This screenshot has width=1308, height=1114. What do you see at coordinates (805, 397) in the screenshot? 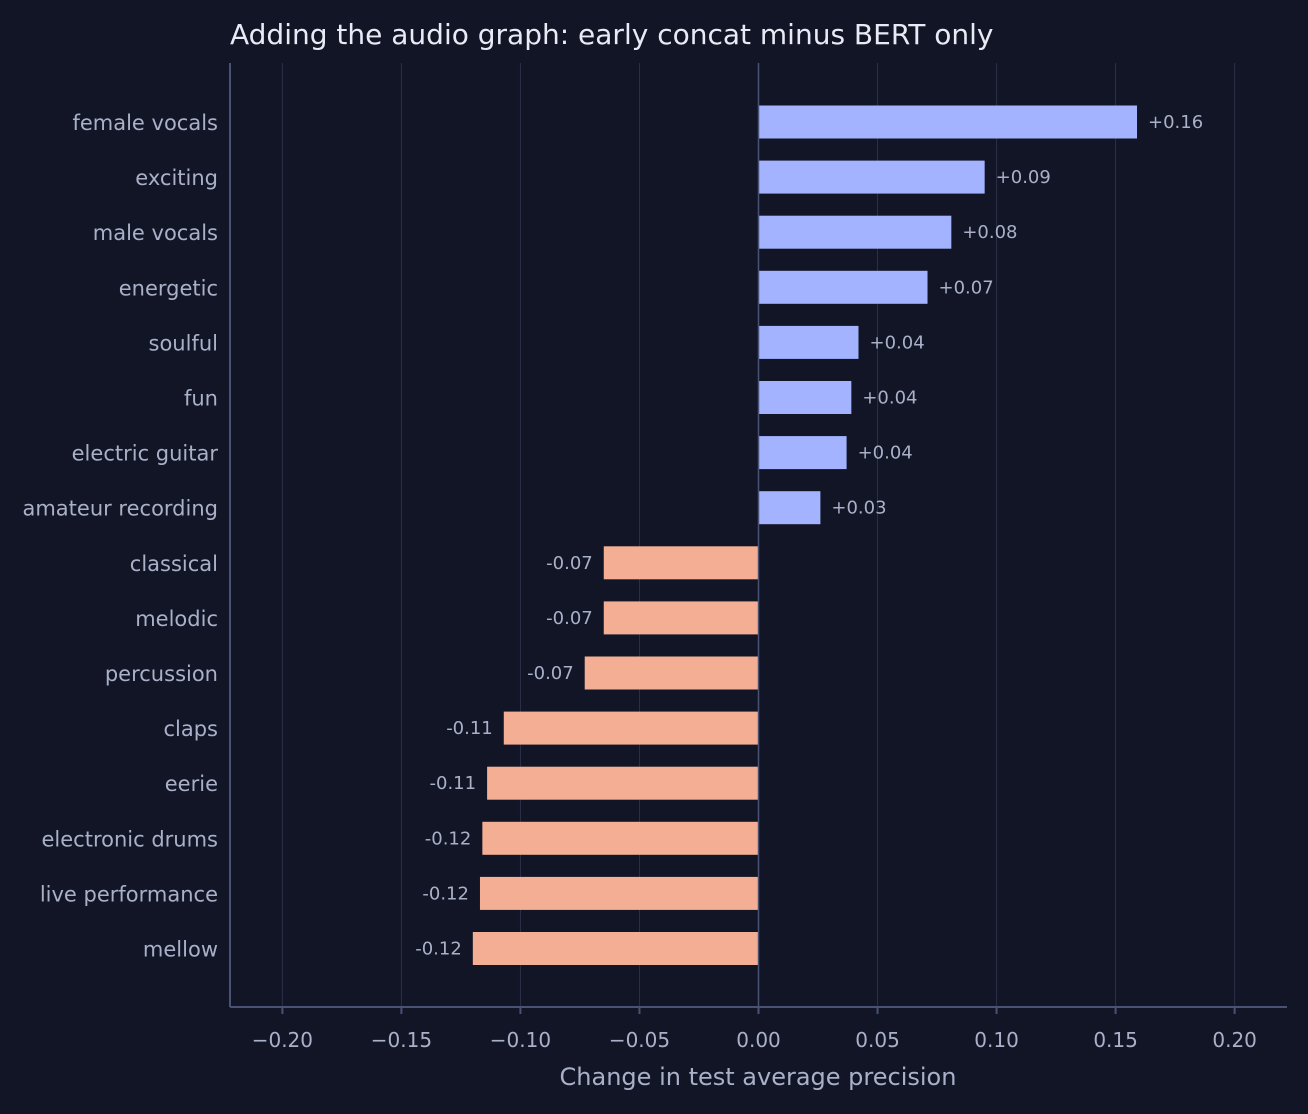
I see `bar-fun` at bounding box center [805, 397].